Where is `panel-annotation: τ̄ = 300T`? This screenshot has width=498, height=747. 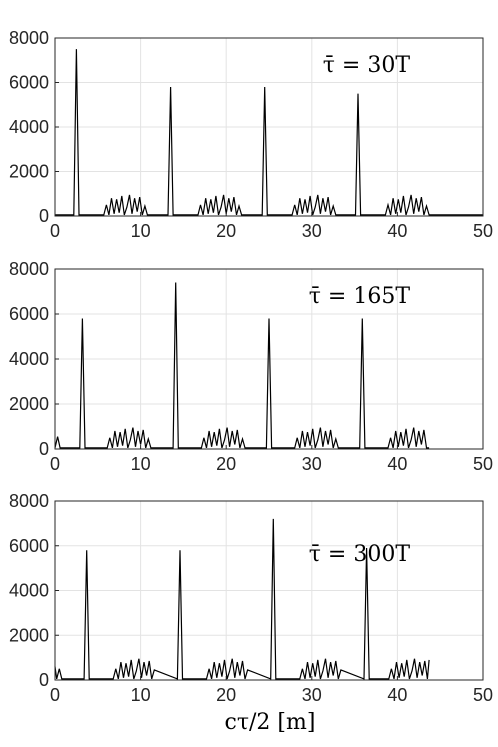 panel-annotation: τ̄ = 300T is located at coordinates (360, 554).